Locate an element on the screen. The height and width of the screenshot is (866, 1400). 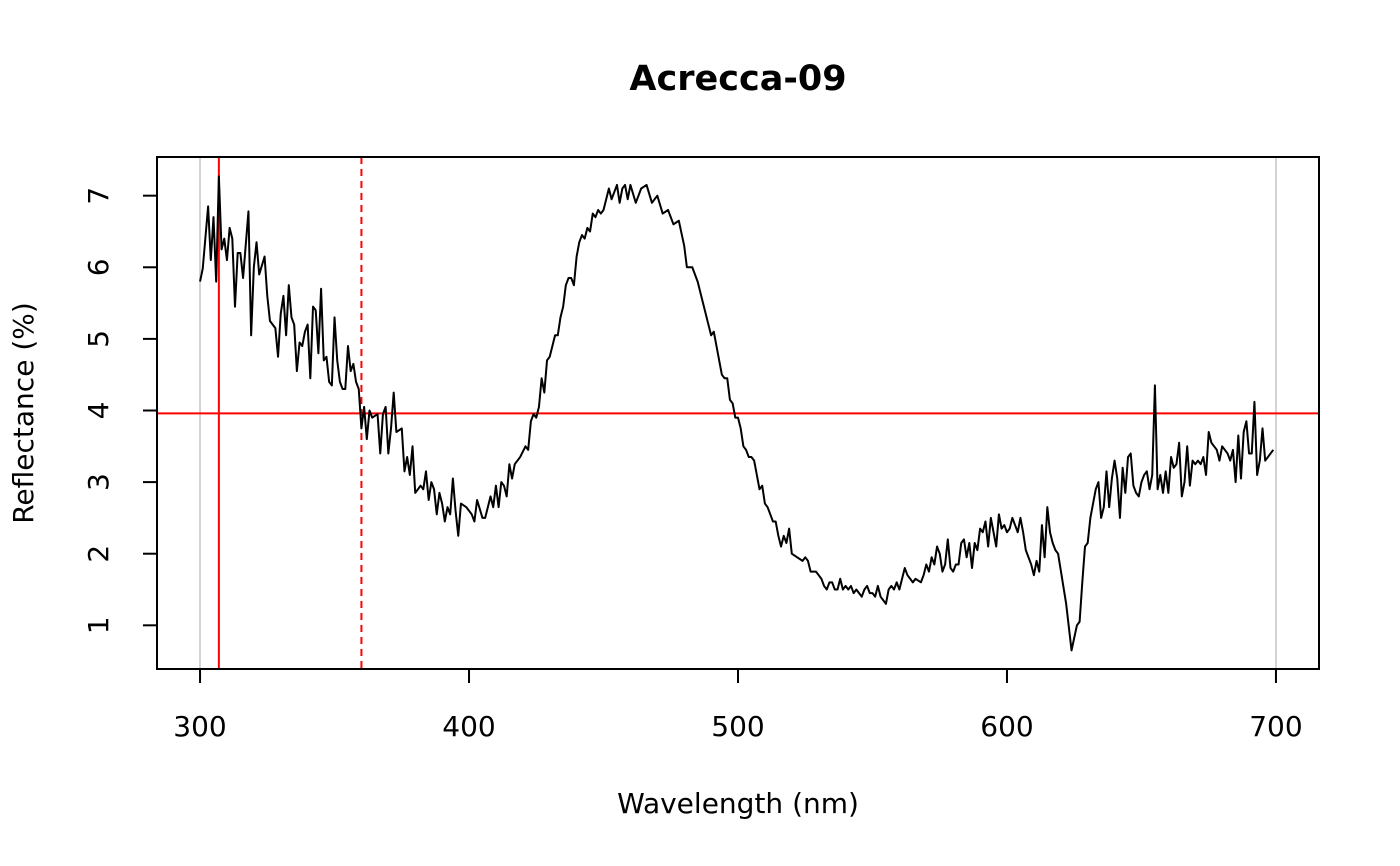
x-tick-label: 300 is located at coordinates (199, 726).